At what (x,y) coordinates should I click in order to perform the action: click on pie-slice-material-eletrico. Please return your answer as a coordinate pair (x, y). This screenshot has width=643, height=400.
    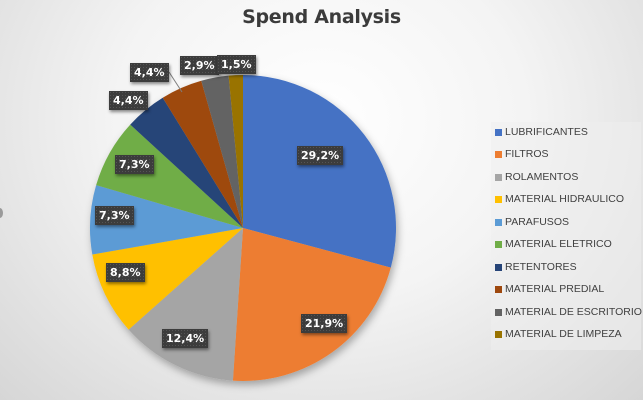
    Looking at the image, I should click on (169, 176).